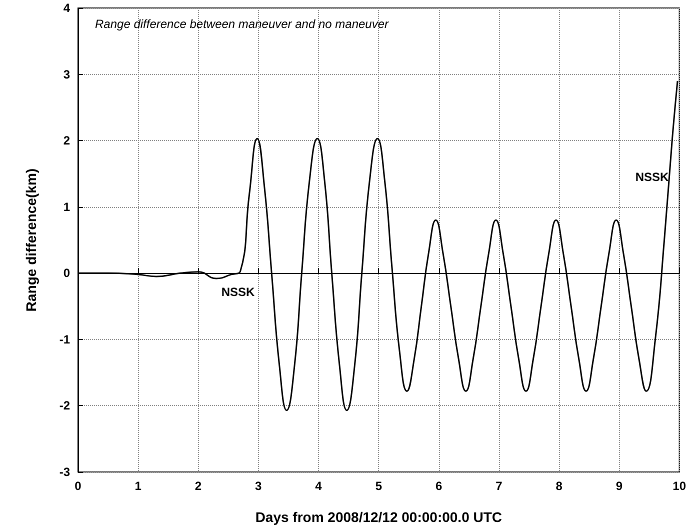 The width and height of the screenshot is (689, 529). I want to click on y-tick-label: -1, so click(64, 339).